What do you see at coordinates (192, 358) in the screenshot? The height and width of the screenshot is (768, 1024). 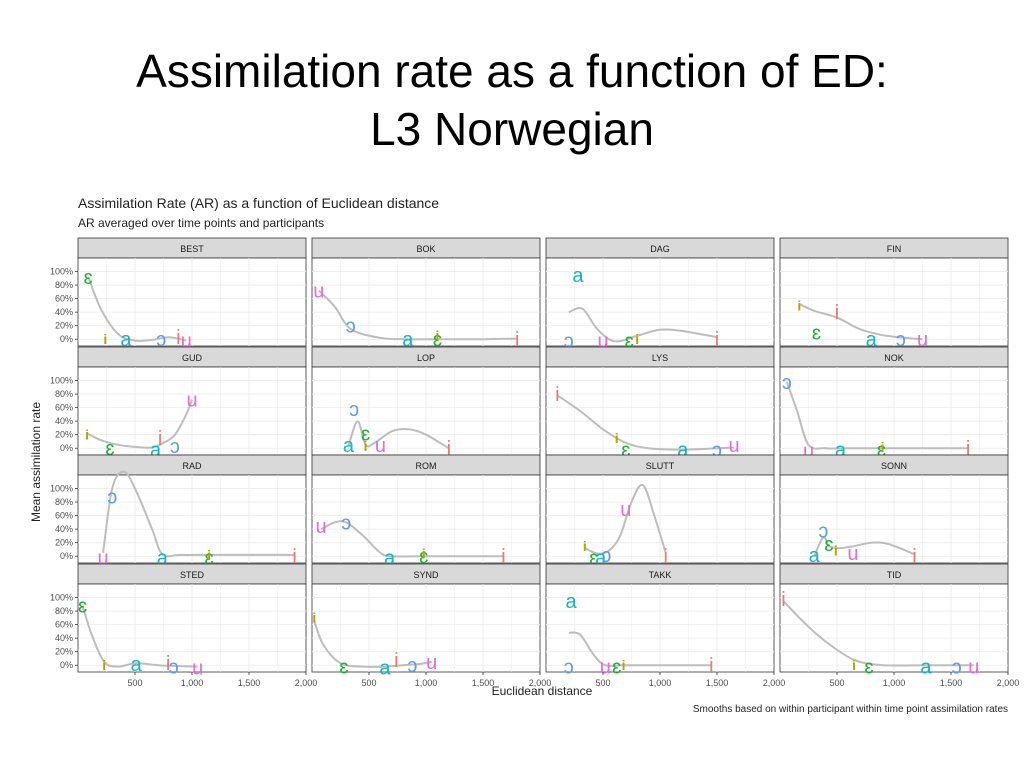 I see `facet-label-gud: GUD` at bounding box center [192, 358].